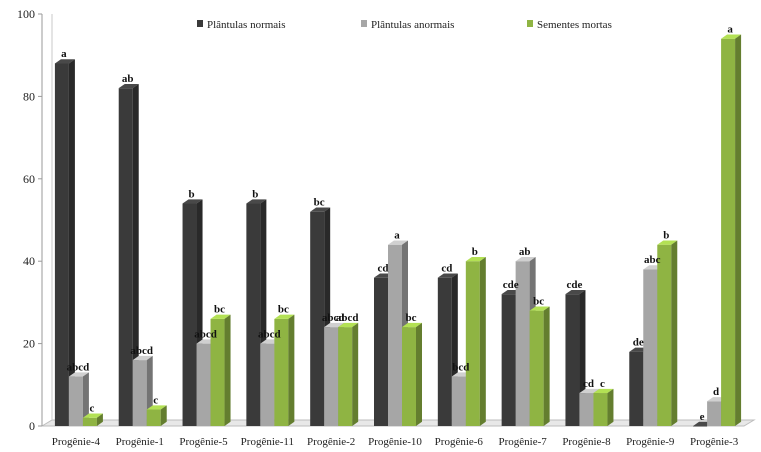  What do you see at coordinates (395, 442) in the screenshot?
I see `x-tick-label: Progênie-10` at bounding box center [395, 442].